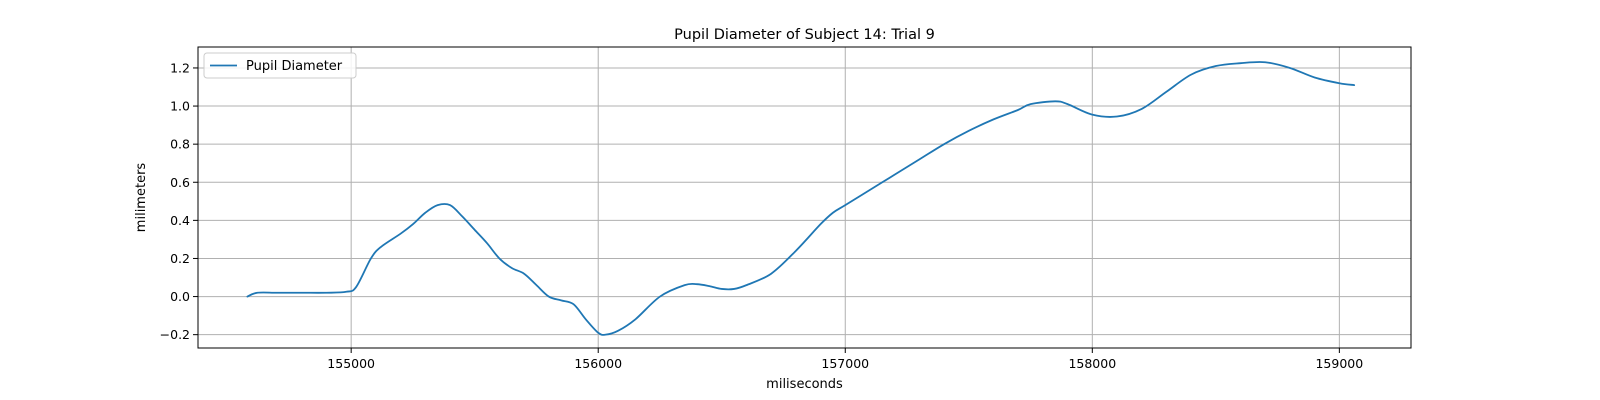 The width and height of the screenshot is (1600, 400). What do you see at coordinates (351, 363) in the screenshot?
I see `x-tick-label: 155000` at bounding box center [351, 363].